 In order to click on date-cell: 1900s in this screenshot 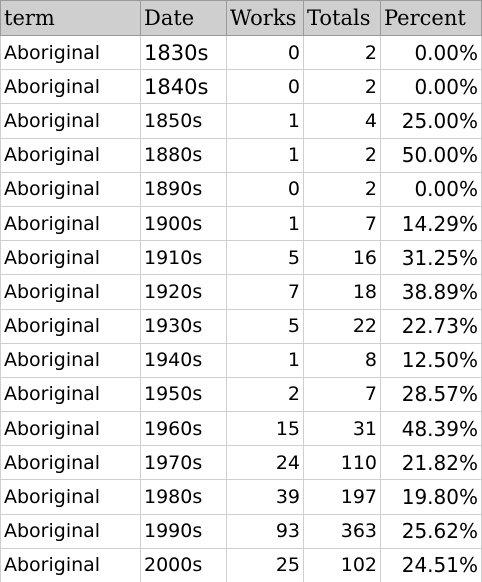, I will do `click(183, 223)`.